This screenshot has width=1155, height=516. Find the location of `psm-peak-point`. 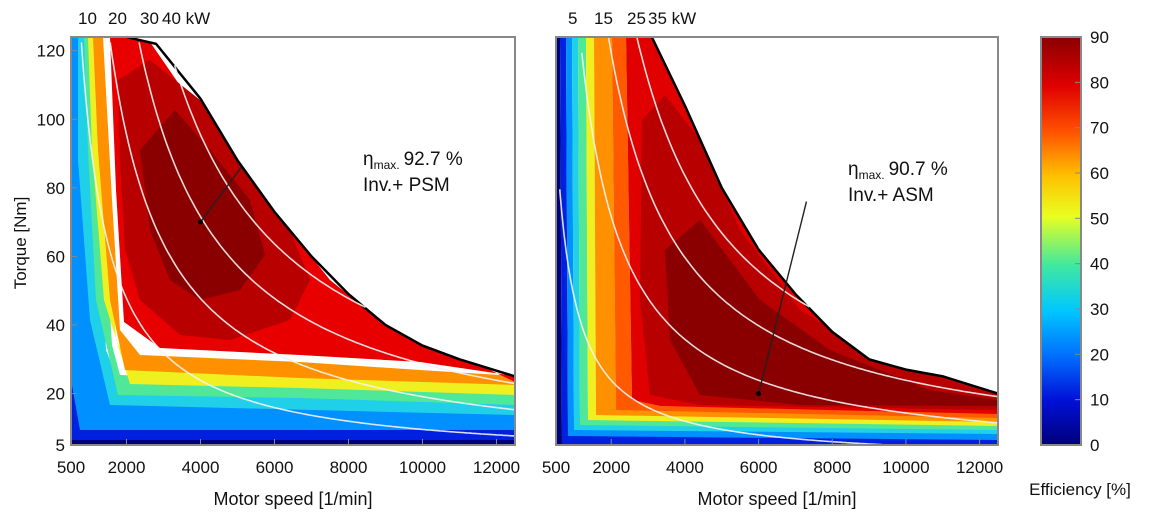

psm-peak-point is located at coordinates (200, 222).